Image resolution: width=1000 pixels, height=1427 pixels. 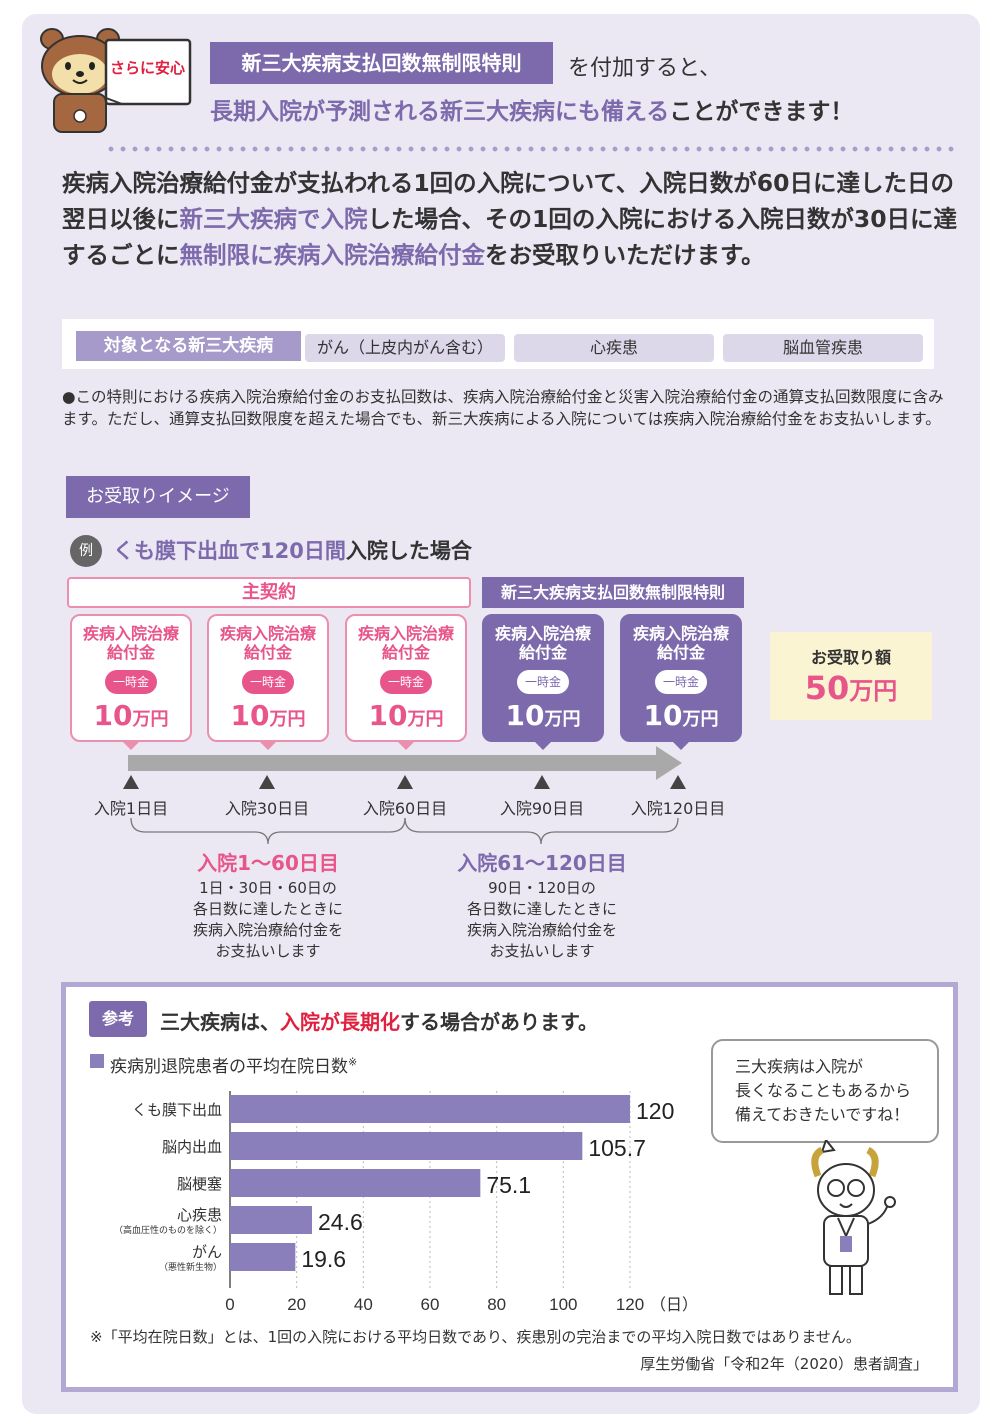 What do you see at coordinates (853, 1217) in the screenshot?
I see `goat-mascot` at bounding box center [853, 1217].